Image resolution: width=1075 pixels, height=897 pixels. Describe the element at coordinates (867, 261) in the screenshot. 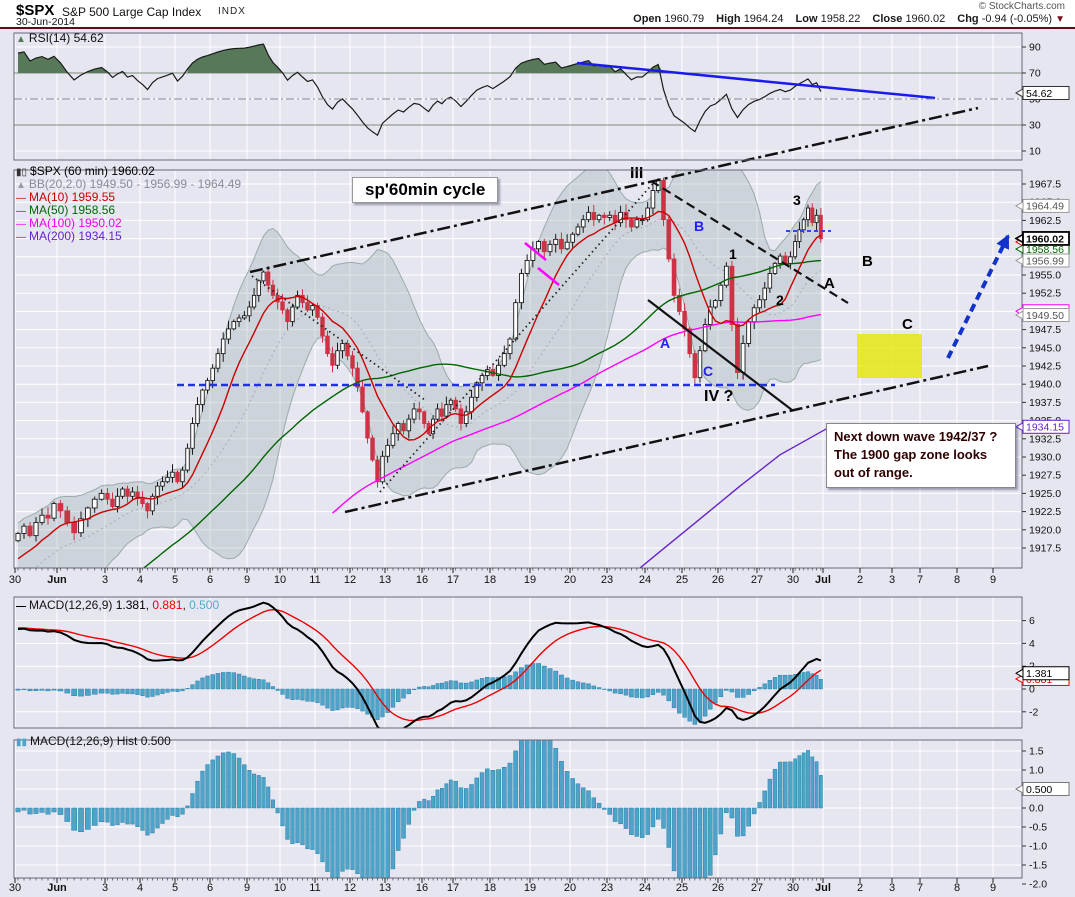

I see `wave-label: B` at that location.